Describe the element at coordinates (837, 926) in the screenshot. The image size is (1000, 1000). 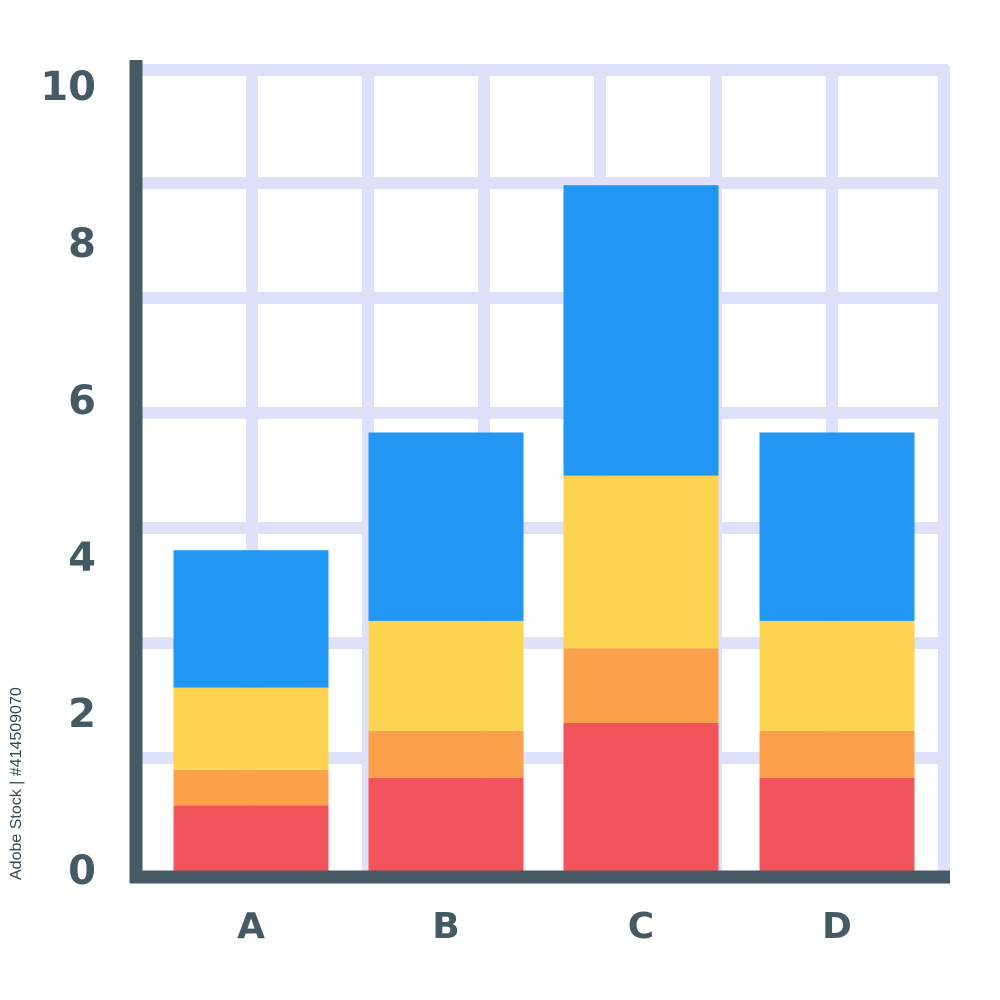
I see `x-category-label: D` at that location.